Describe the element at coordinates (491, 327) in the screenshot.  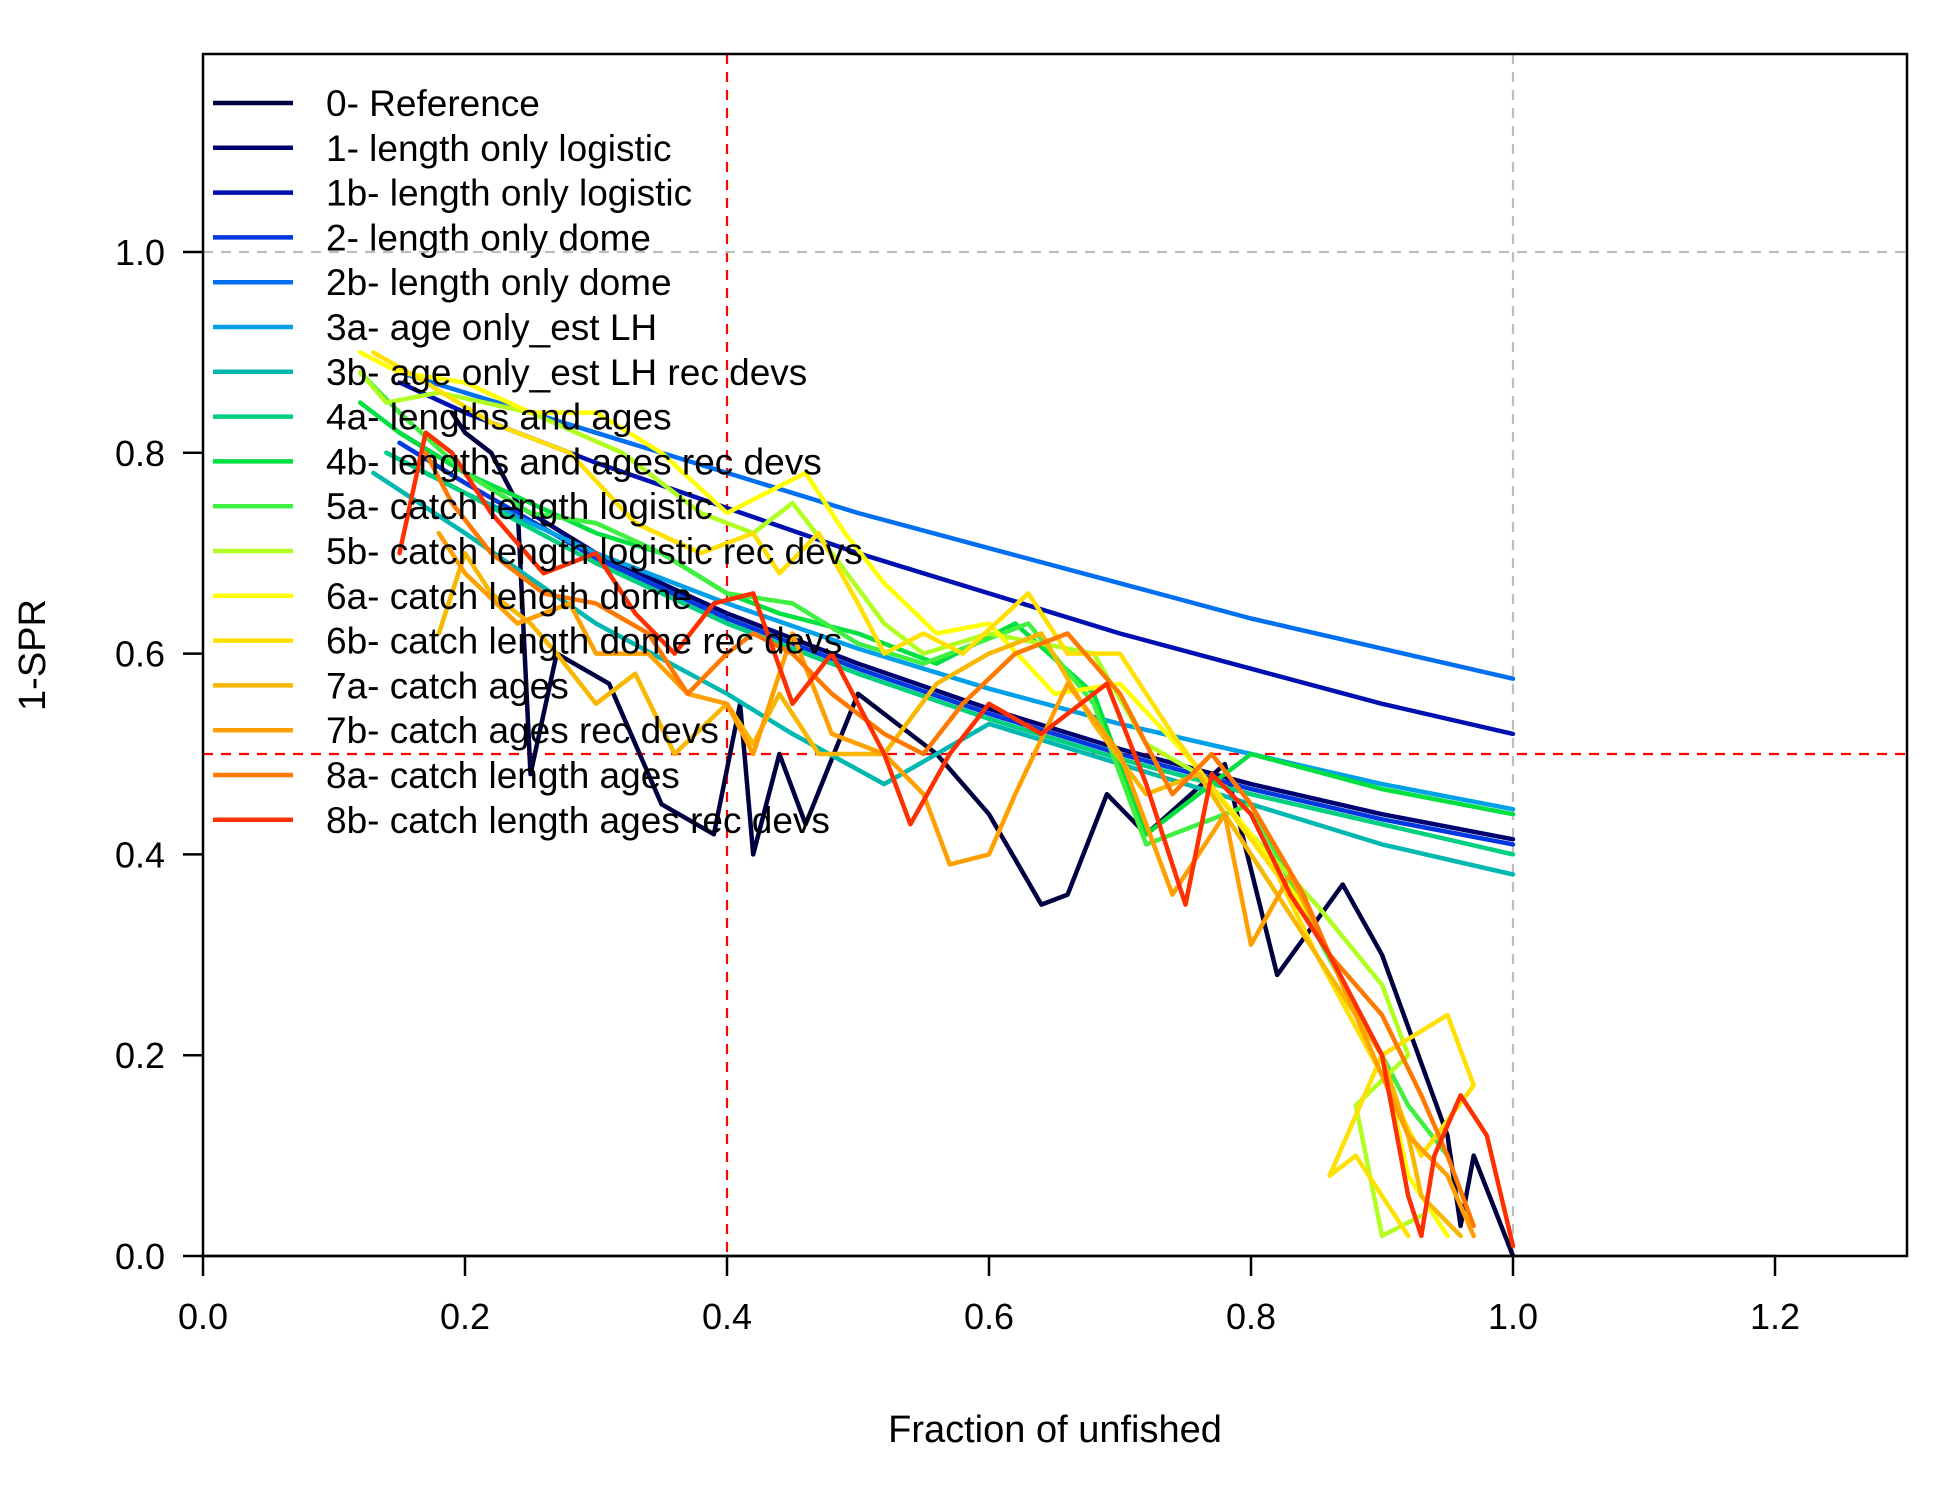
I see `legend-label-5: 3a- age only_est LH` at that location.